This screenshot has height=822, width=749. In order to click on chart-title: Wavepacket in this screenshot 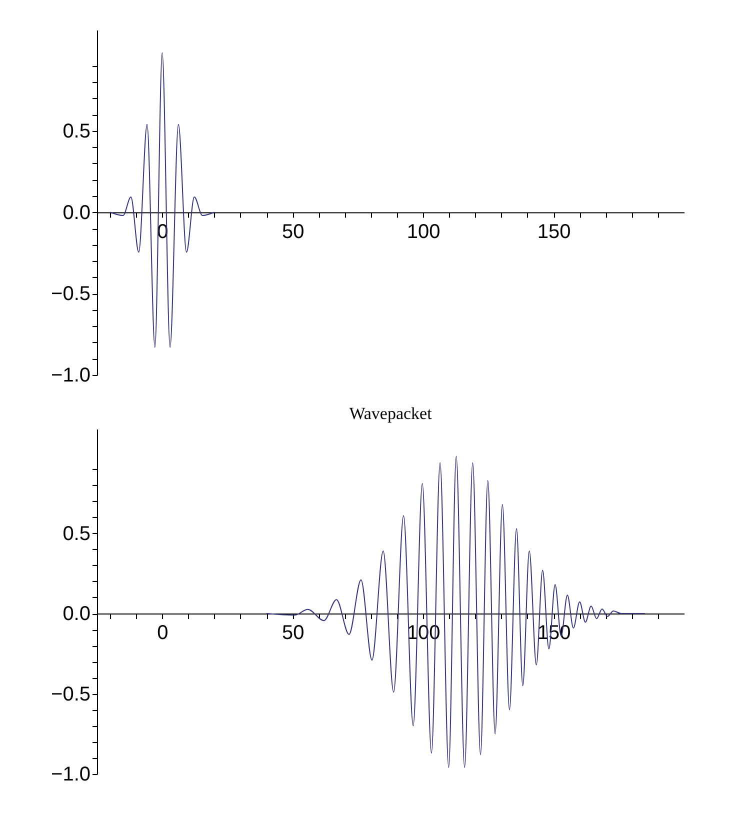, I will do `click(390, 413)`.